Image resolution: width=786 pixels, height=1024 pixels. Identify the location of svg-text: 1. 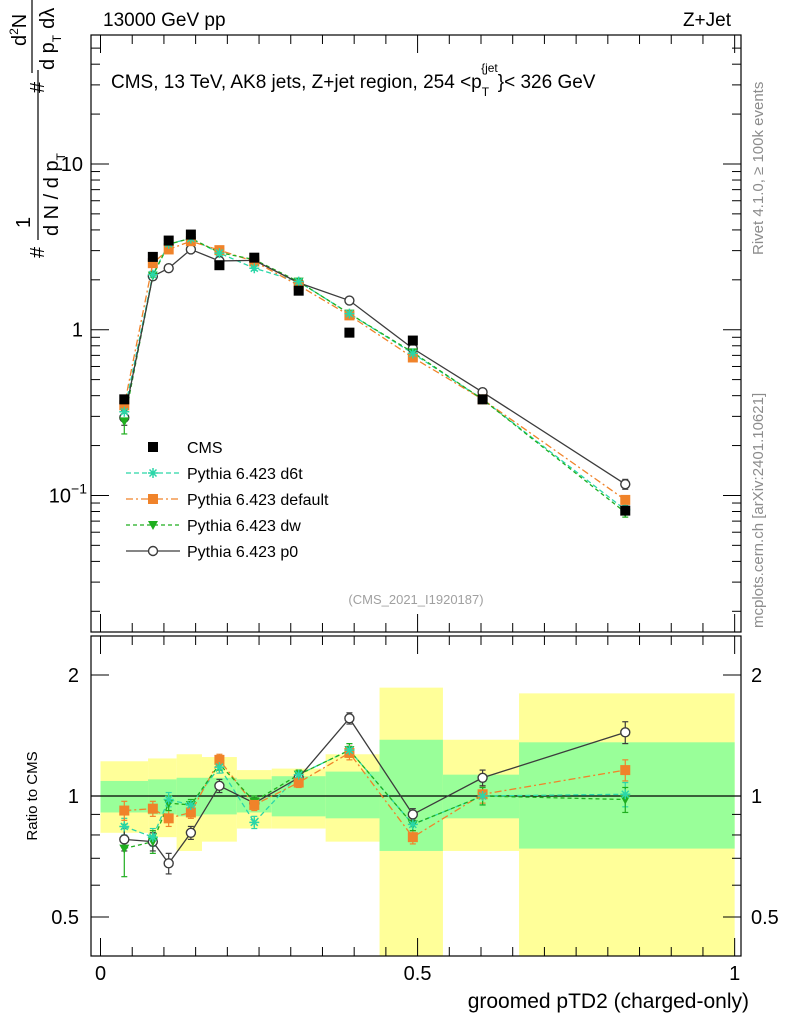
(24, 222).